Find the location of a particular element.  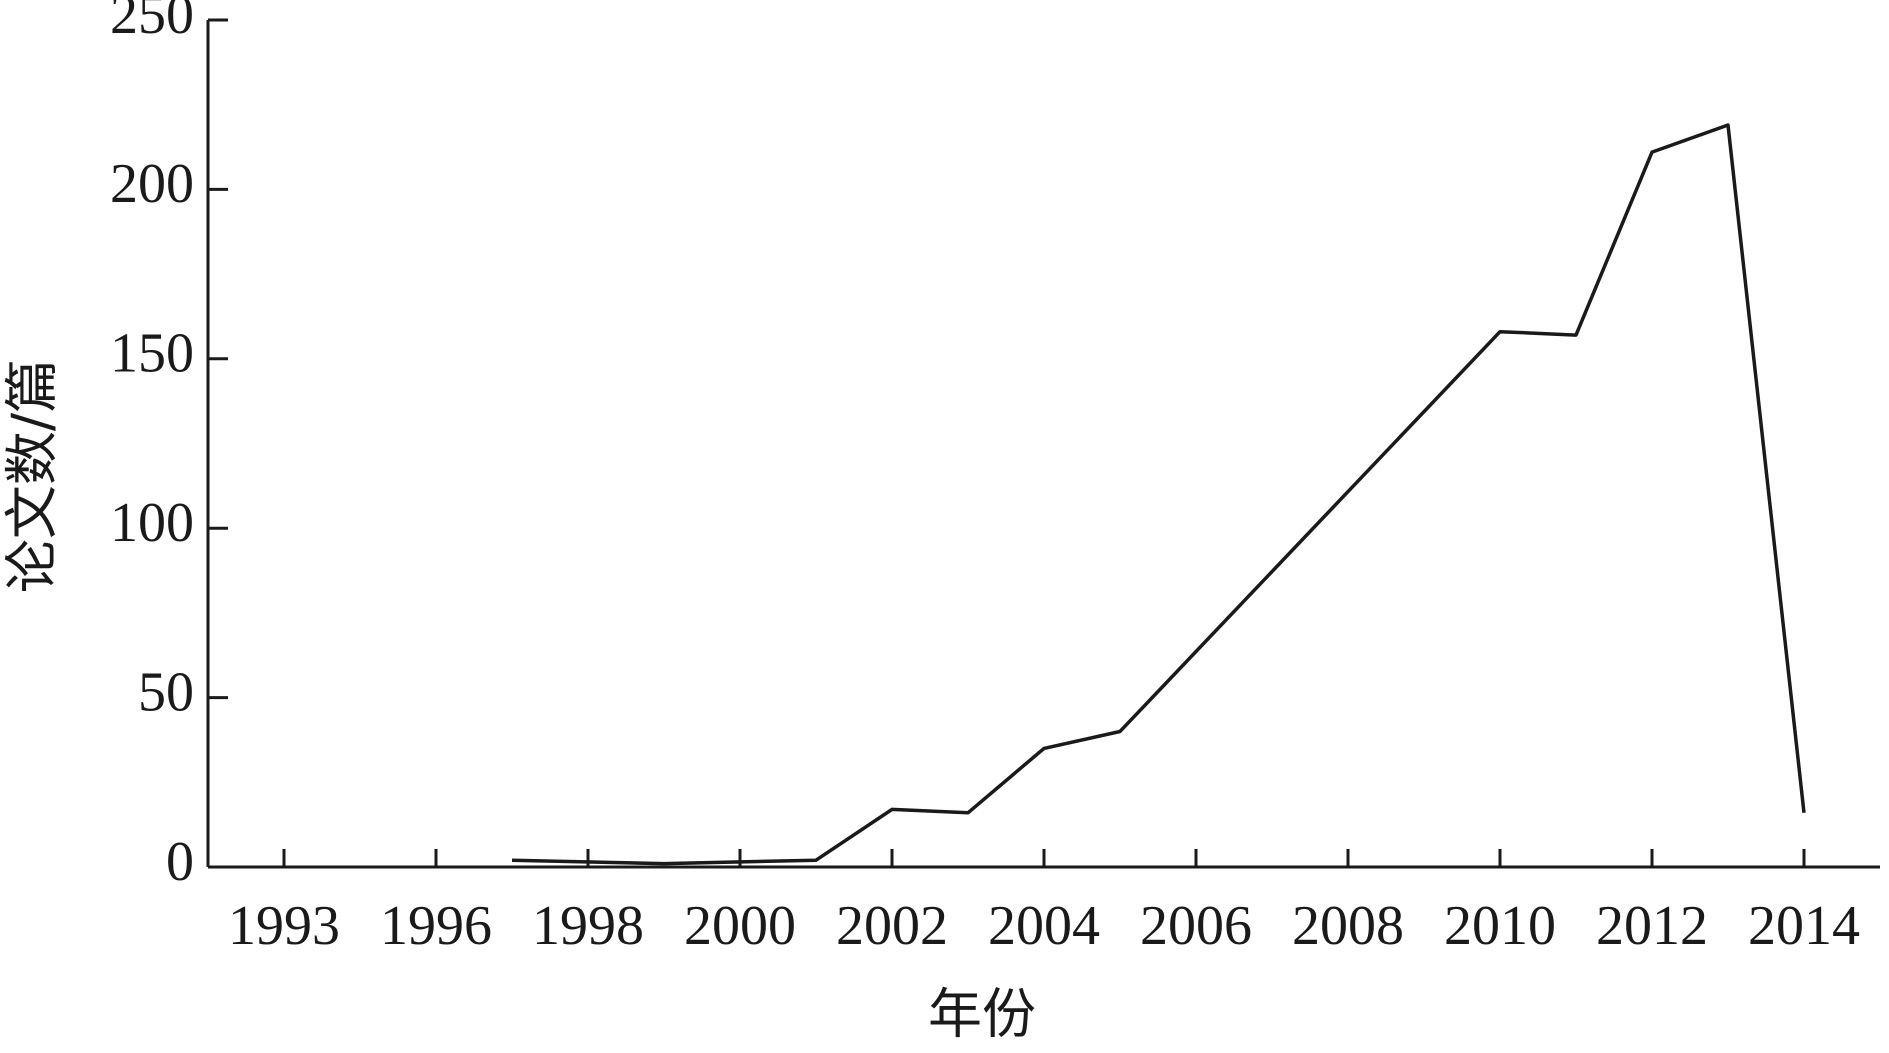

x-tick-label: 1996 is located at coordinates (436, 926).